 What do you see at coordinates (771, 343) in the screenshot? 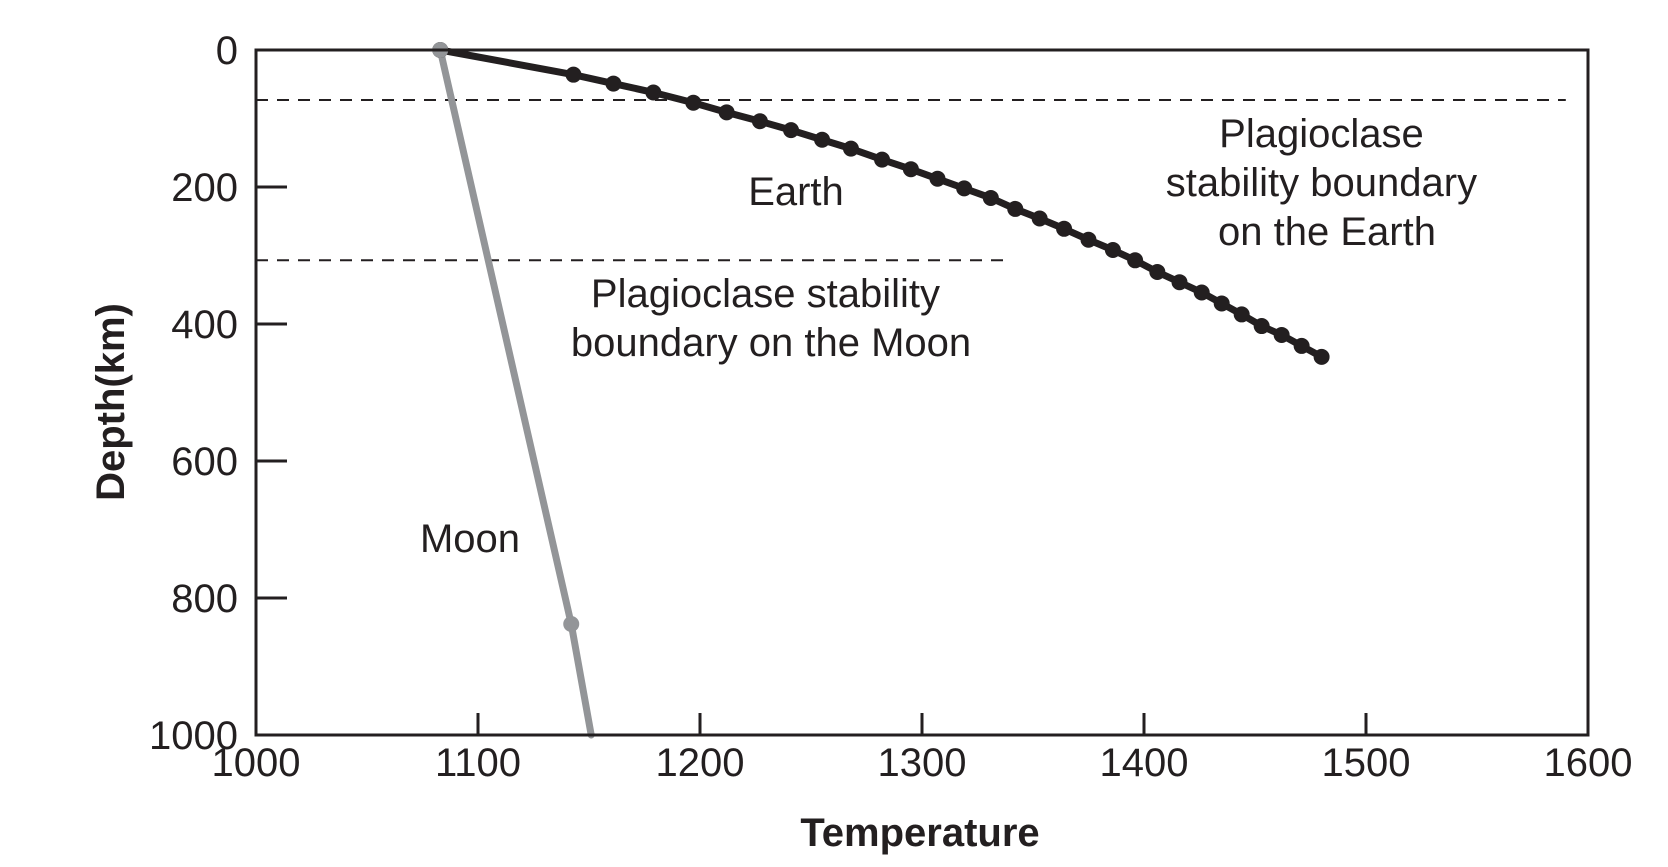
I see `moon-boundary-label-line-2: boundary on the Moon` at bounding box center [771, 343].